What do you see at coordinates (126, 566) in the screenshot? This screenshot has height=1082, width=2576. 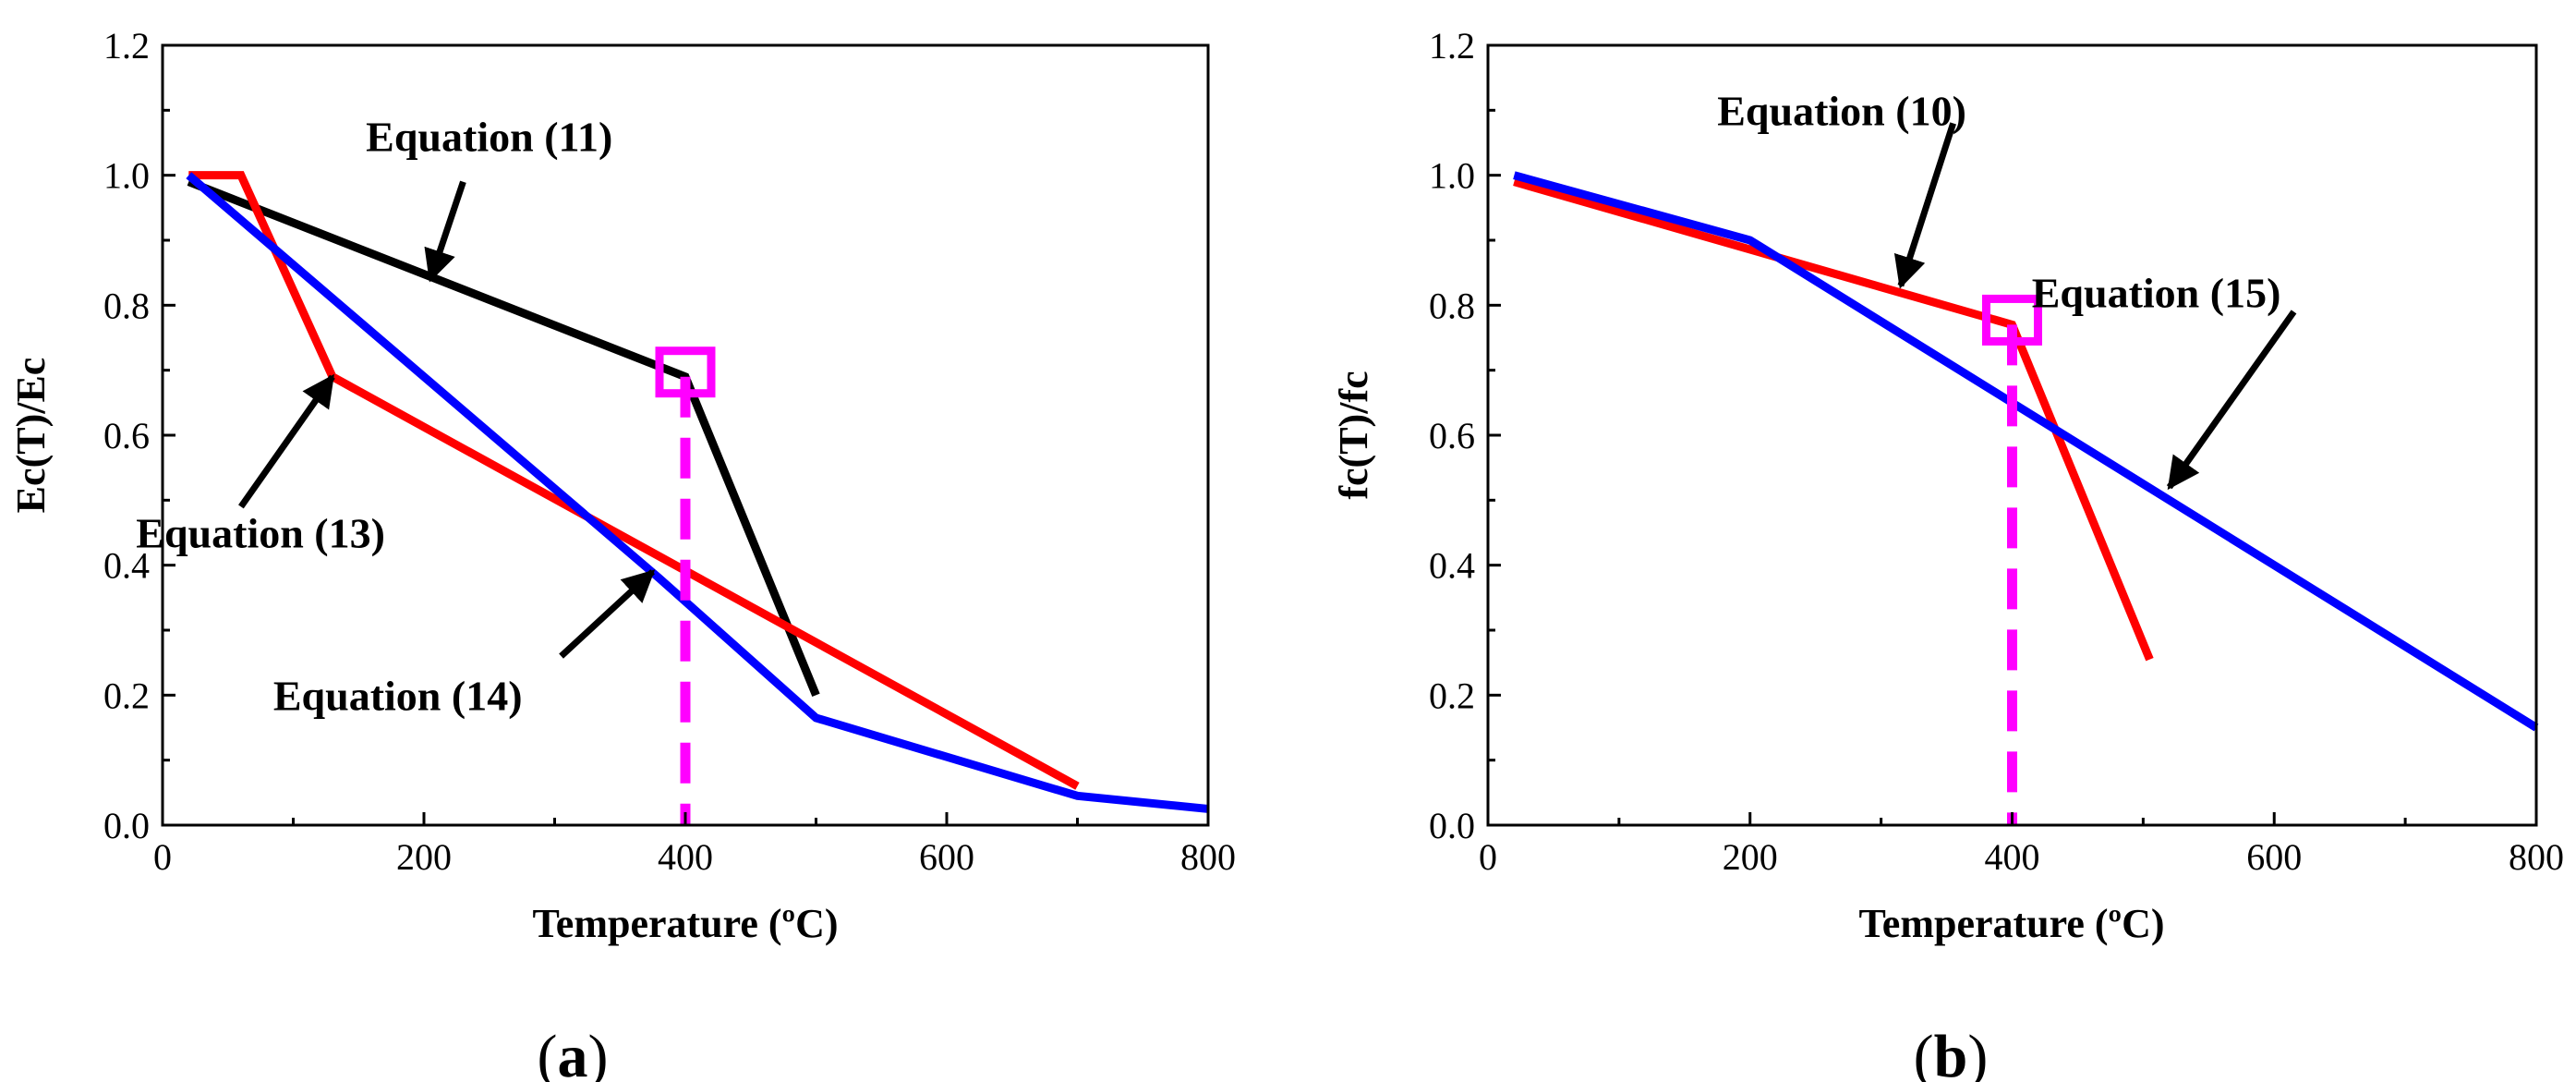 I see `y-tick-label-a-2: 0.4` at bounding box center [126, 566].